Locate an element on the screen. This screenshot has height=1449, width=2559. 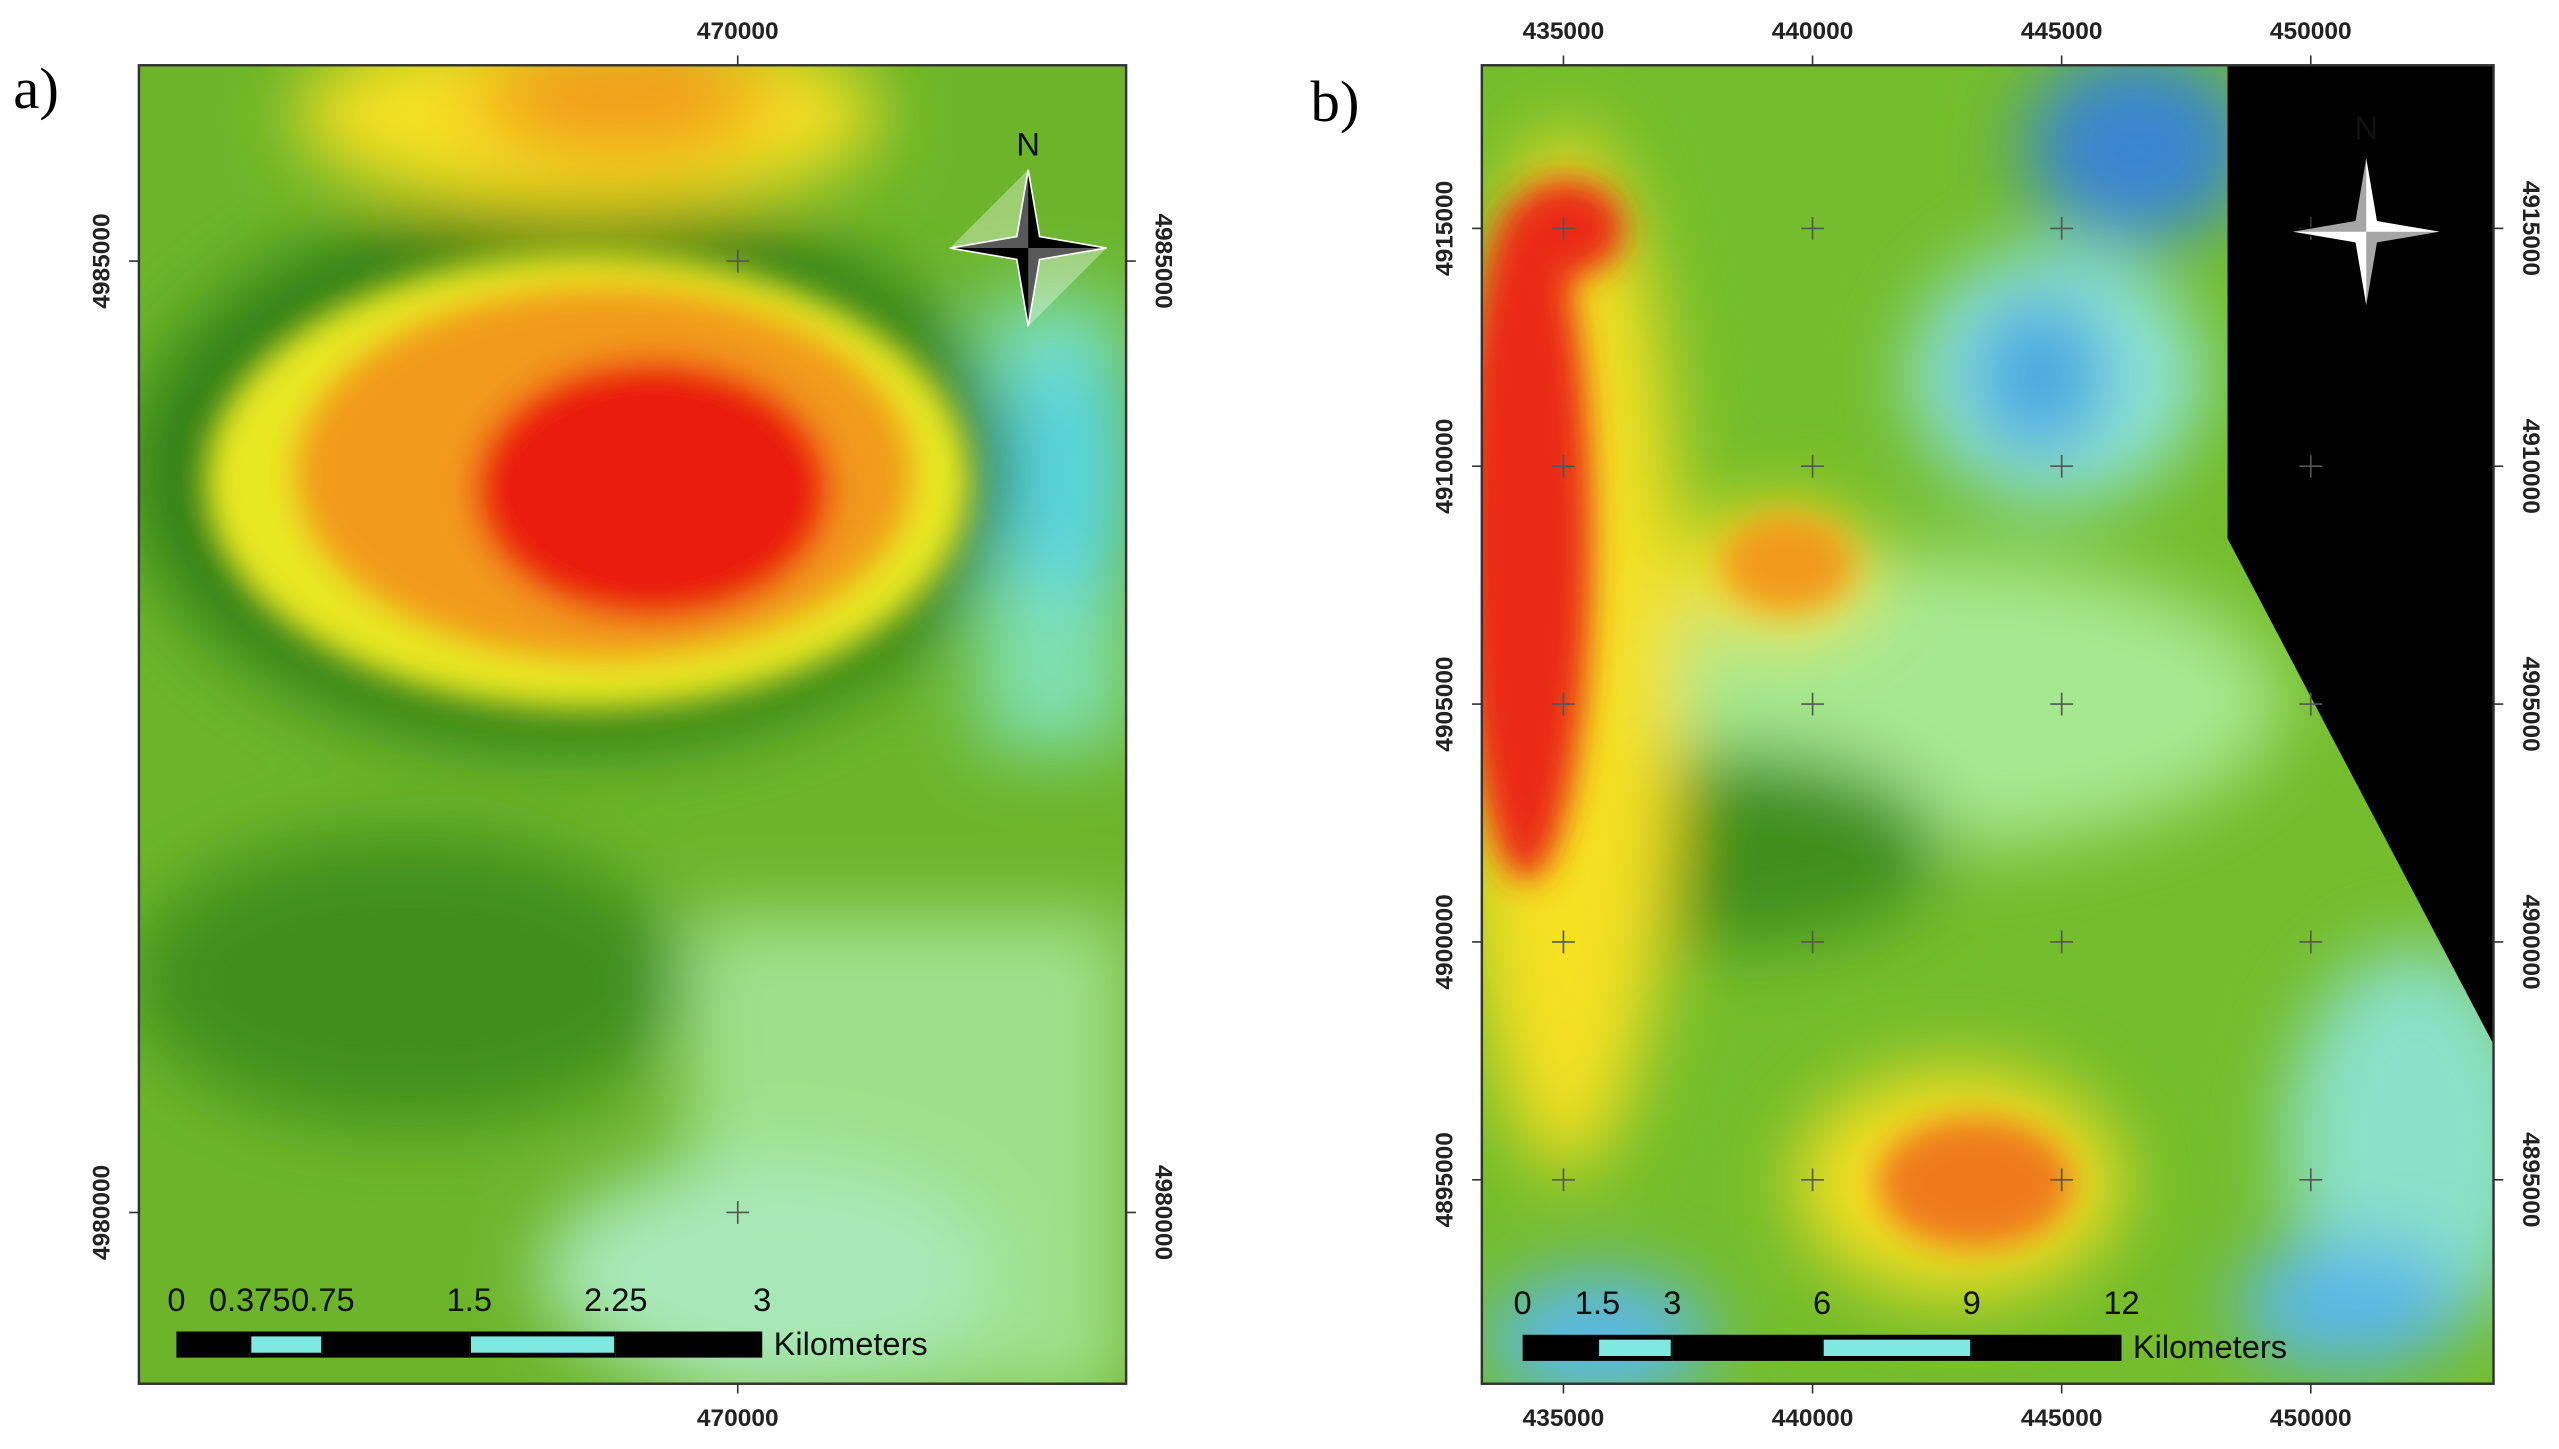
panel-label: a) is located at coordinates (36, 88).